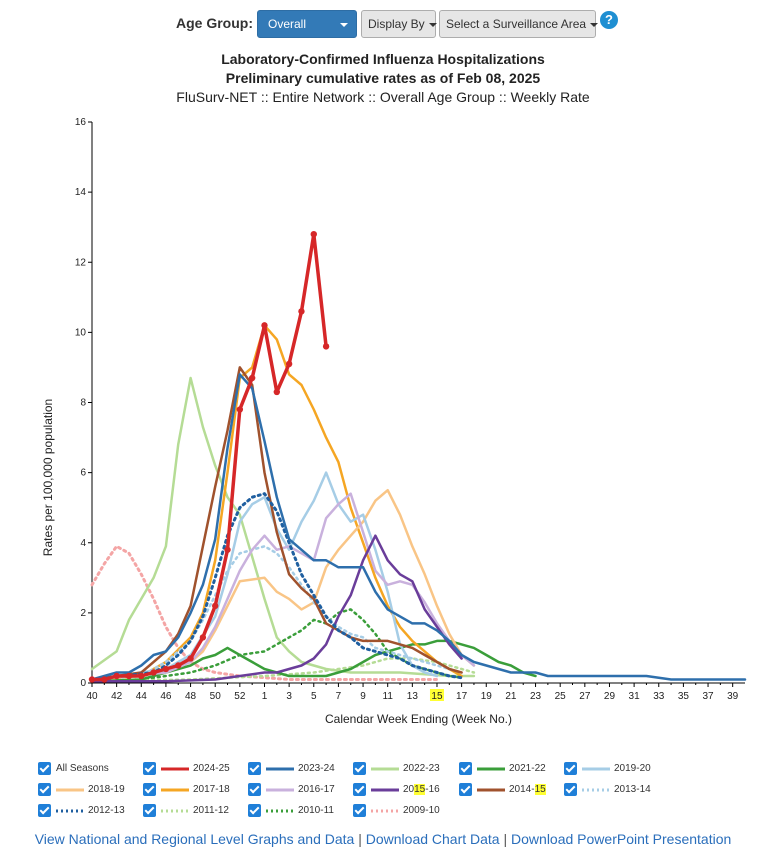  Describe the element at coordinates (396, 24) in the screenshot. I see `display-by-label: Display By` at that location.